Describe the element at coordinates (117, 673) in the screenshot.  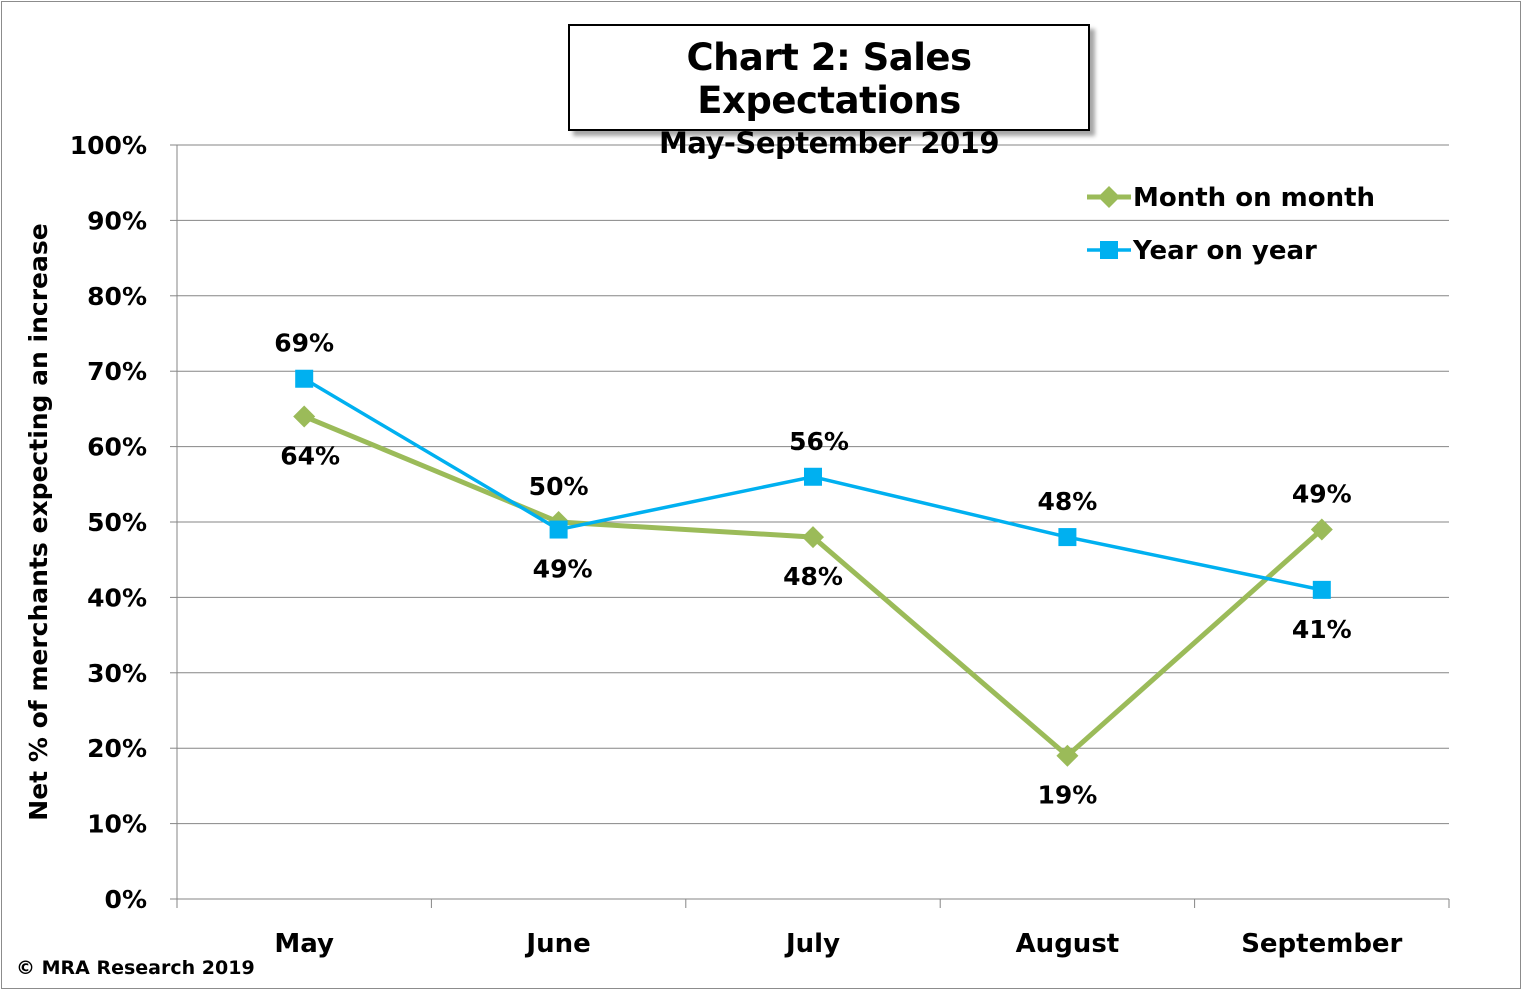
I see `y-tick-label: 30%` at that location.